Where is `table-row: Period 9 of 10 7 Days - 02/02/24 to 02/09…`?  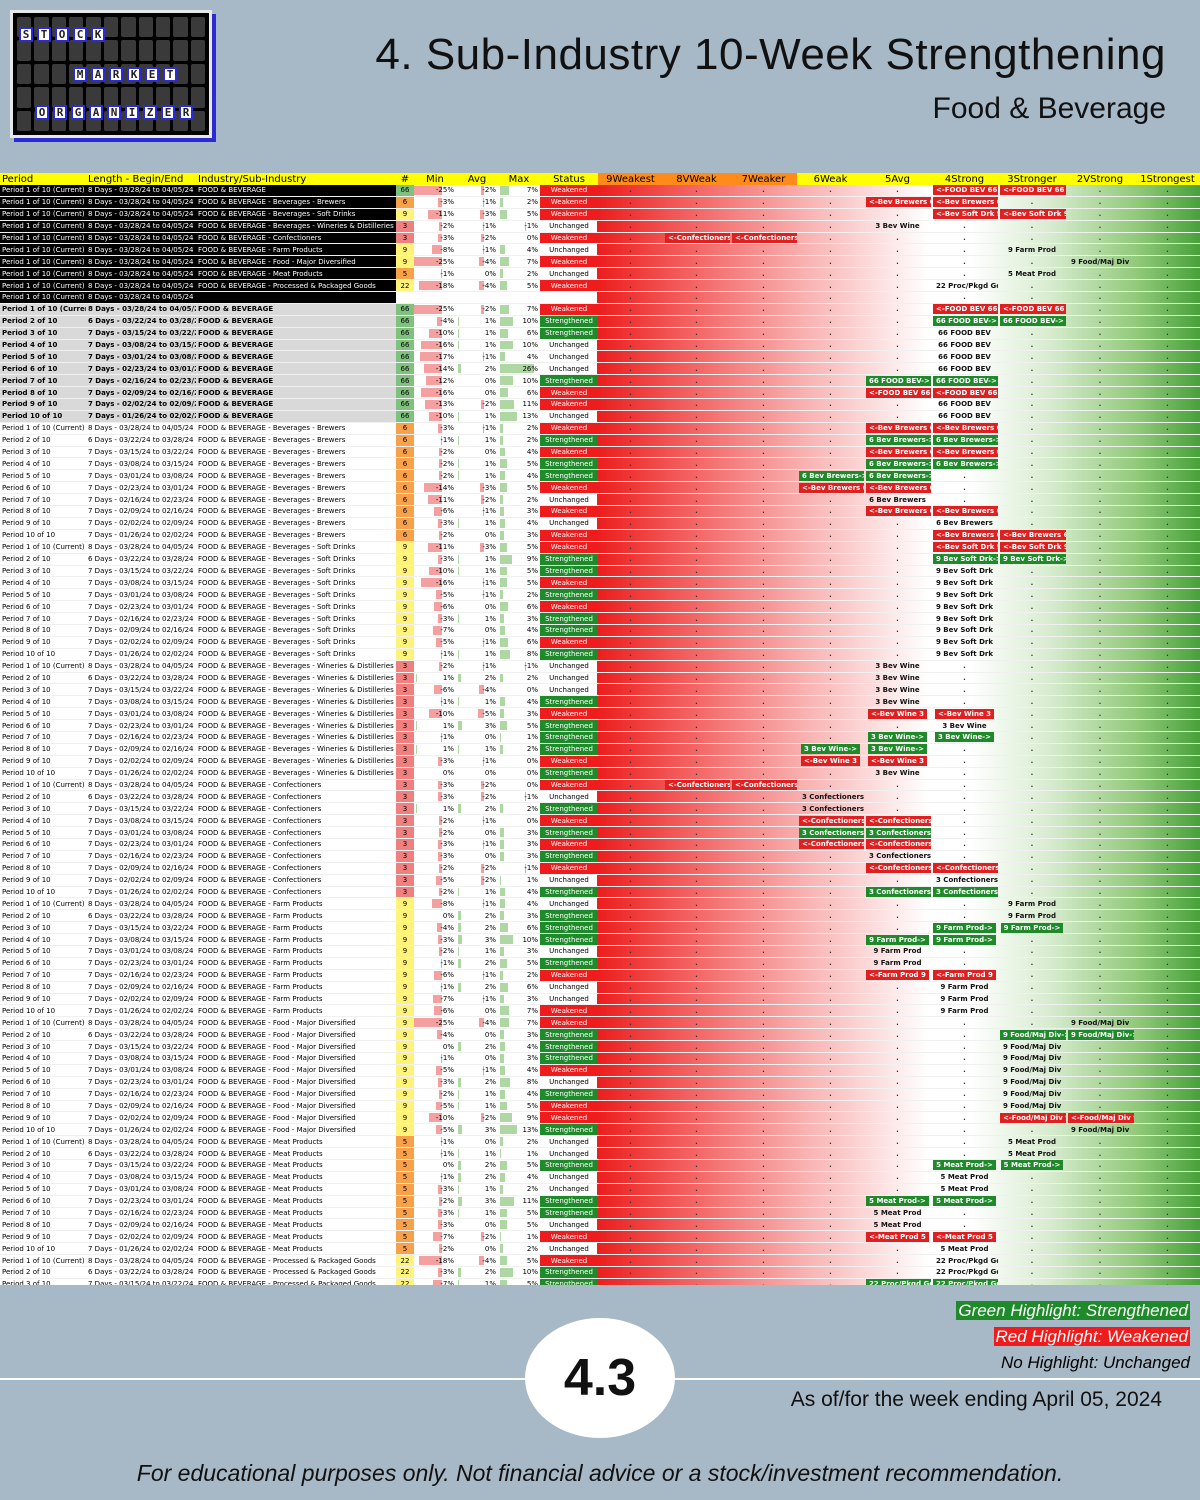 table-row: Period 9 of 10 7 Days - 02/02/24 to 02/09… is located at coordinates (600, 642).